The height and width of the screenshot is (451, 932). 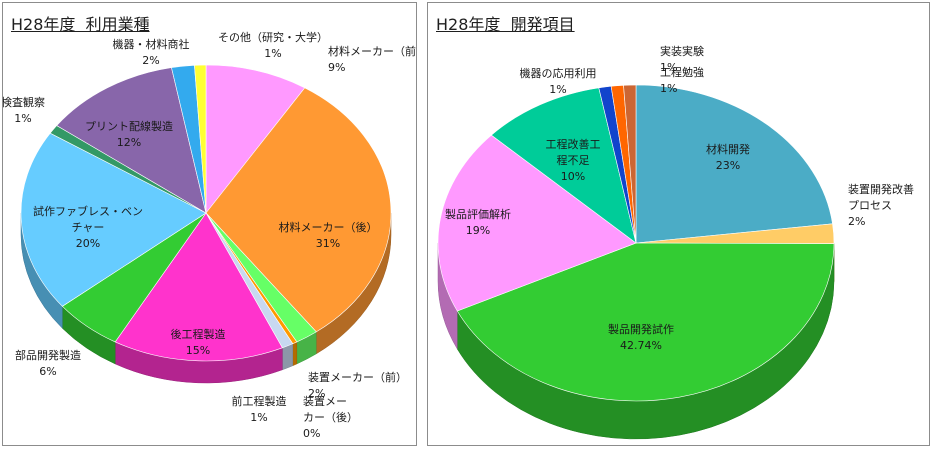 What do you see at coordinates (881, 205) in the screenshot?
I see `slice-label: 装置開発改善プロセス 2%` at bounding box center [881, 205].